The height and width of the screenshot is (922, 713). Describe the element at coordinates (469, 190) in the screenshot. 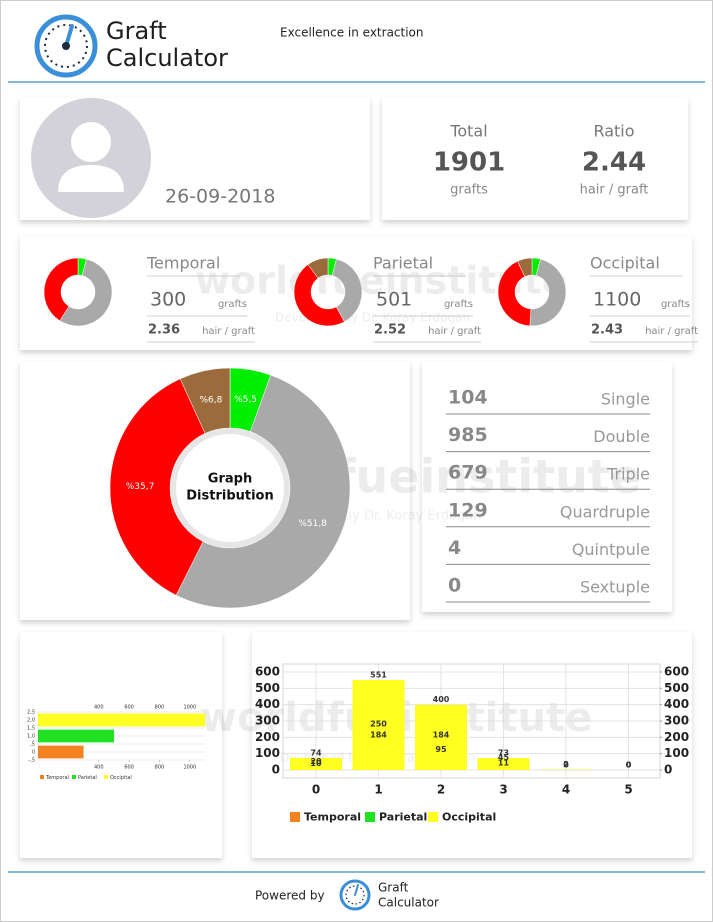

I see `summary-unit: grafts` at that location.